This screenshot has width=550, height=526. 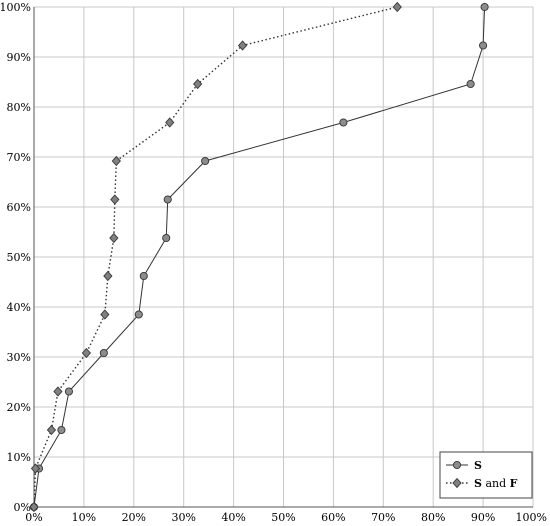 What do you see at coordinates (531, 517) in the screenshot?
I see `x-tick-label: 100%` at bounding box center [531, 517].